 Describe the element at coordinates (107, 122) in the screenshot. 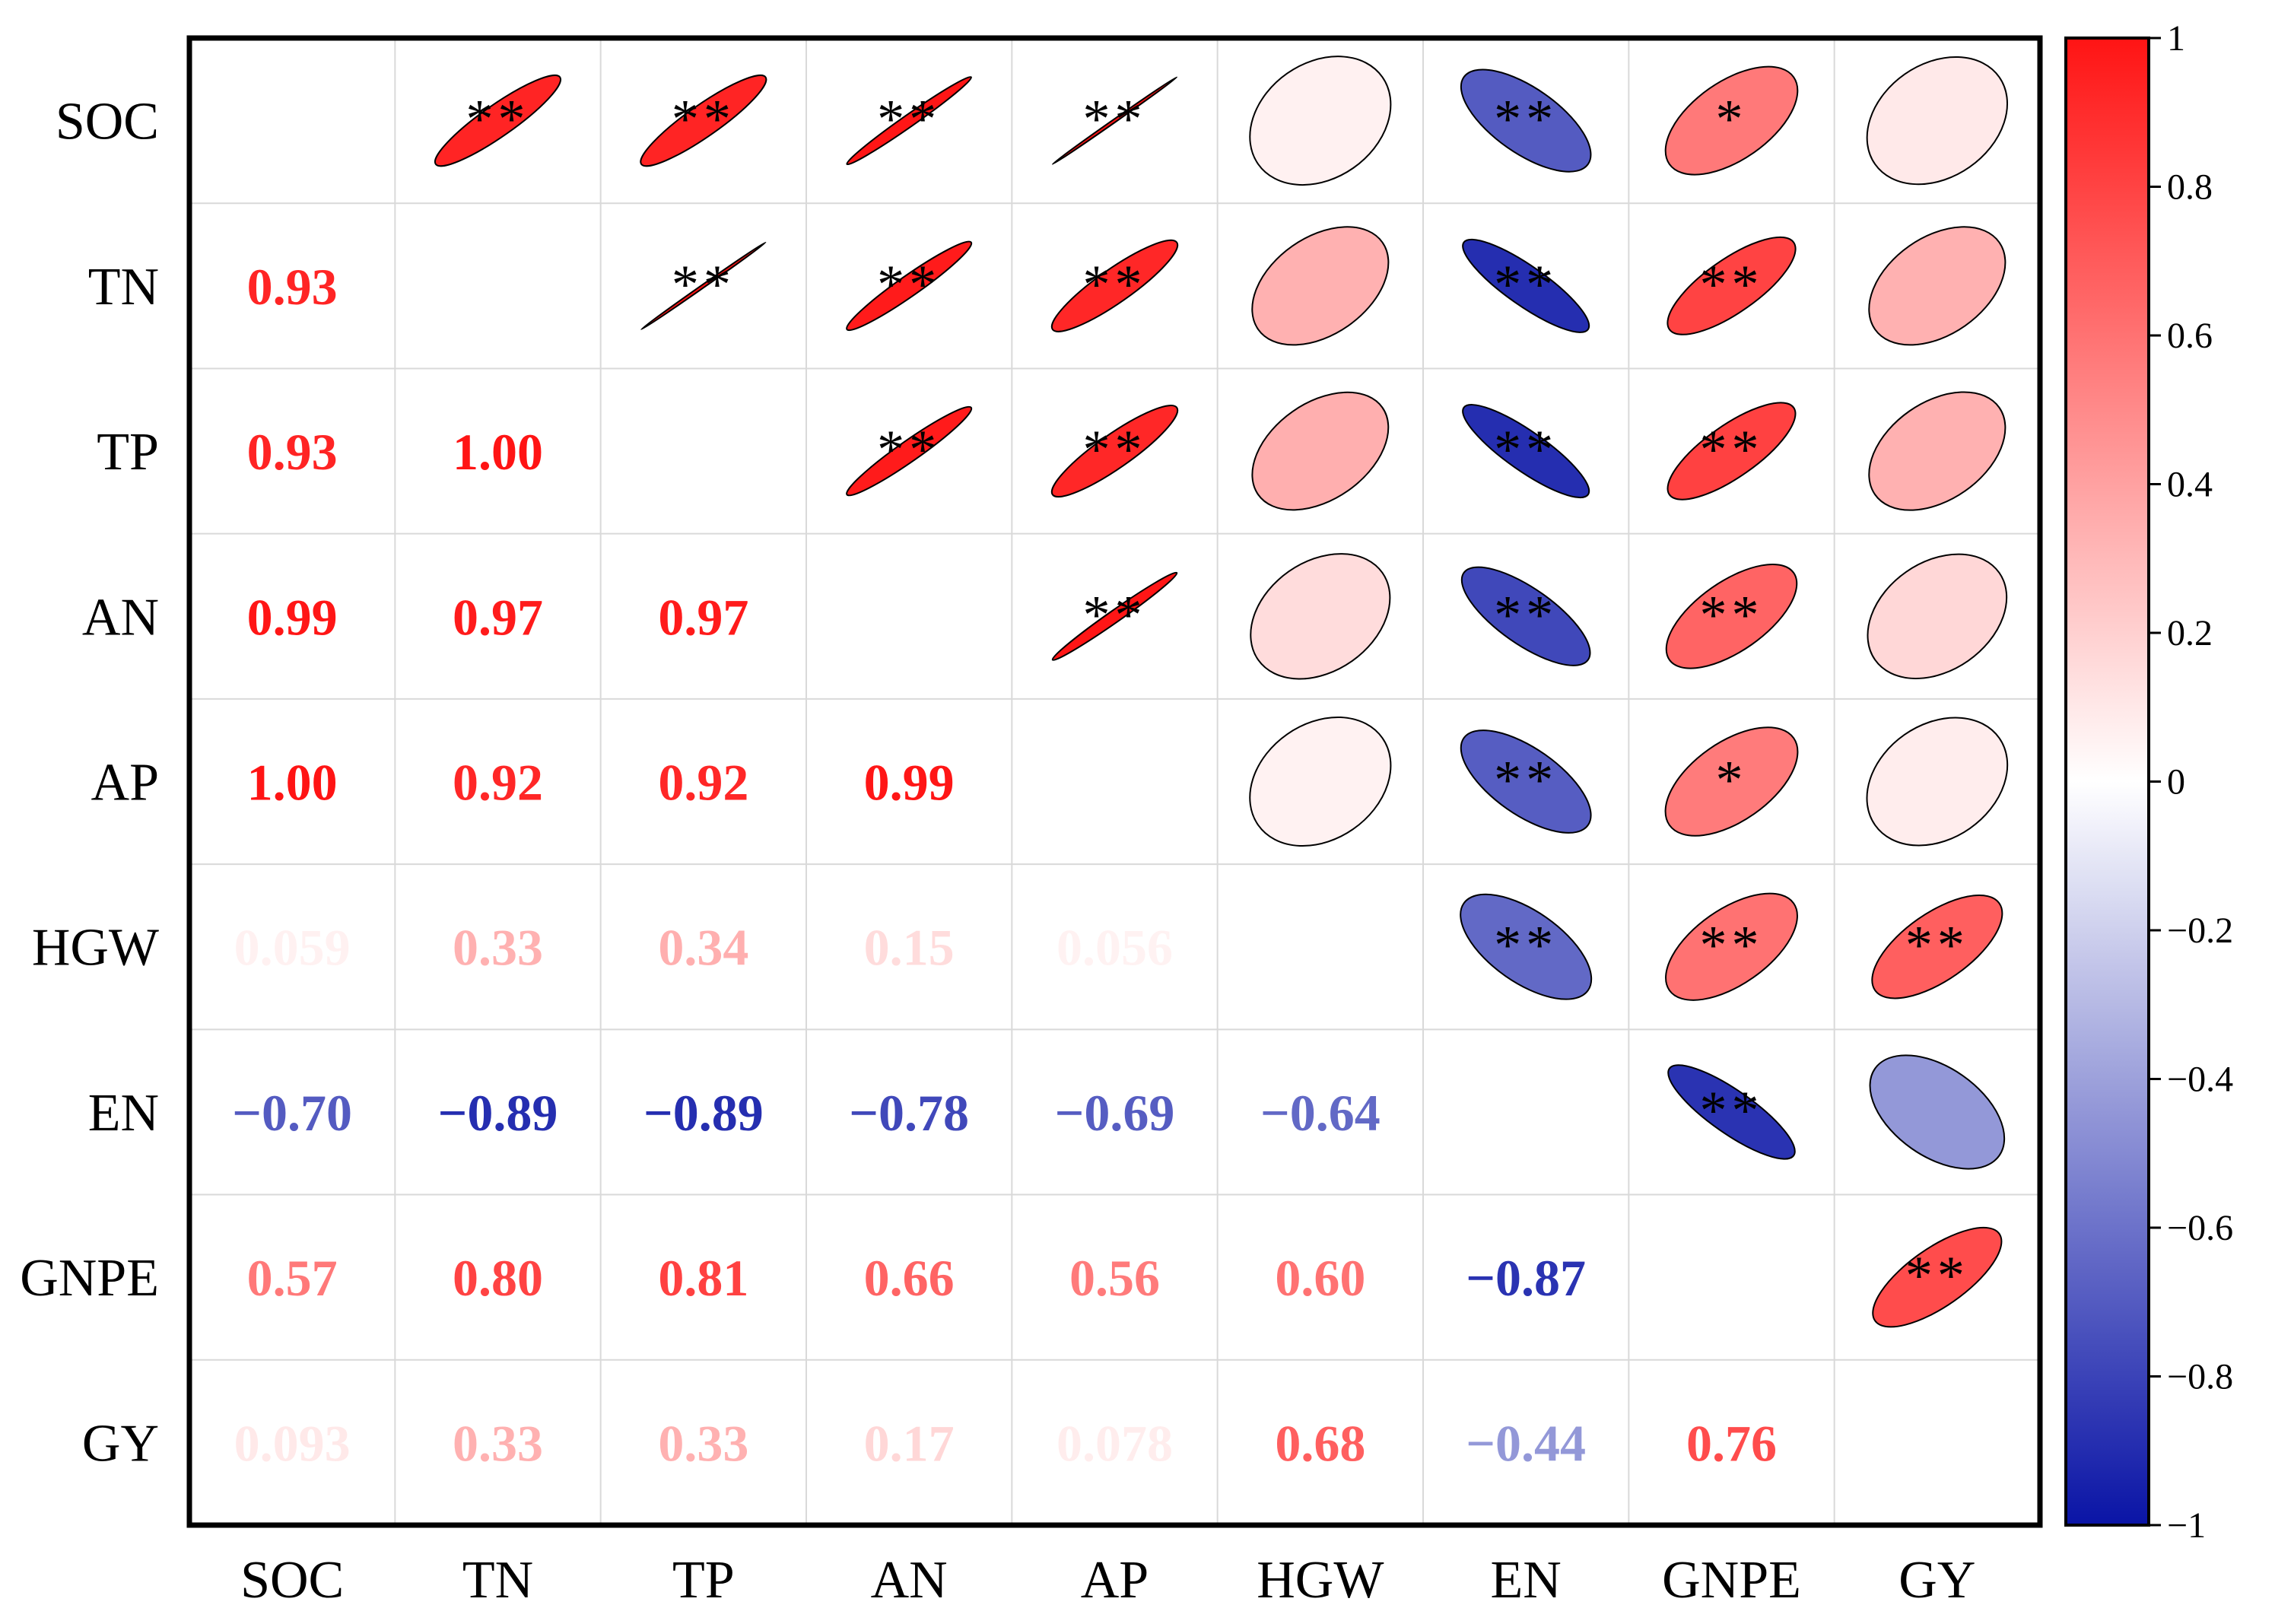

I see `row-label-soc: SOC` at that location.